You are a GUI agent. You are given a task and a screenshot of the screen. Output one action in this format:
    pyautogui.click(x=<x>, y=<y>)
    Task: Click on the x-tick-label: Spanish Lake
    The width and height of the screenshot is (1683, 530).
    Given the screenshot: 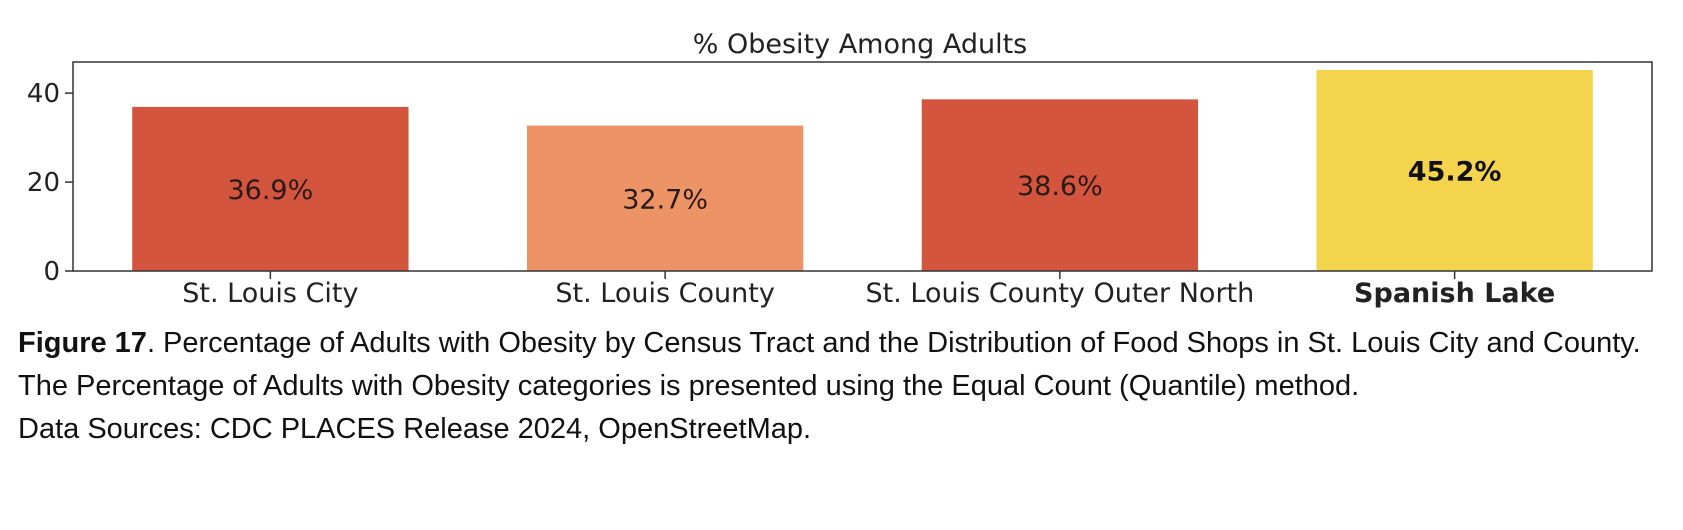 What is the action you would take?
    pyautogui.click(x=1454, y=293)
    